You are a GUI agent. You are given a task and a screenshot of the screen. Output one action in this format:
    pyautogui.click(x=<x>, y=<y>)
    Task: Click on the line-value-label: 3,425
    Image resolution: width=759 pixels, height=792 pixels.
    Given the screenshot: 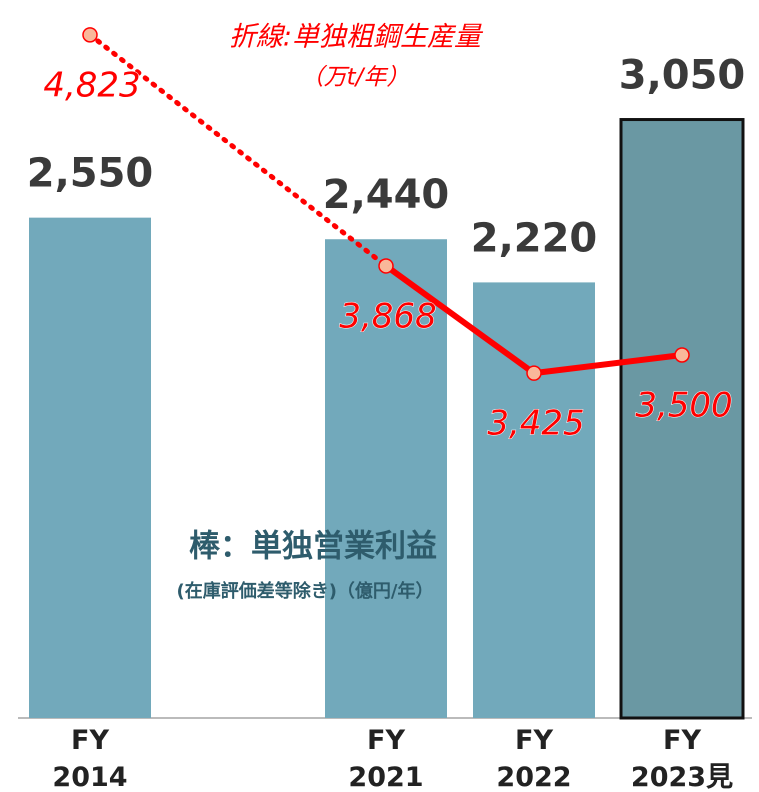 What is the action you would take?
    pyautogui.click(x=535, y=424)
    